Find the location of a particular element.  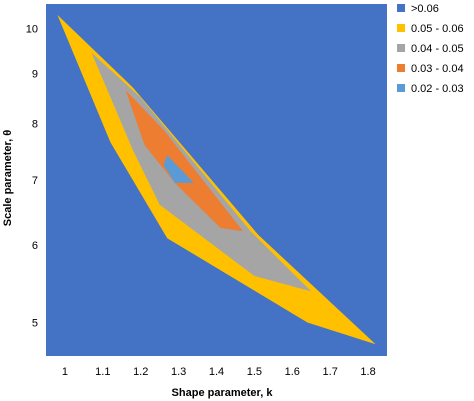

y-tick-label: 5 is located at coordinates (35, 323).